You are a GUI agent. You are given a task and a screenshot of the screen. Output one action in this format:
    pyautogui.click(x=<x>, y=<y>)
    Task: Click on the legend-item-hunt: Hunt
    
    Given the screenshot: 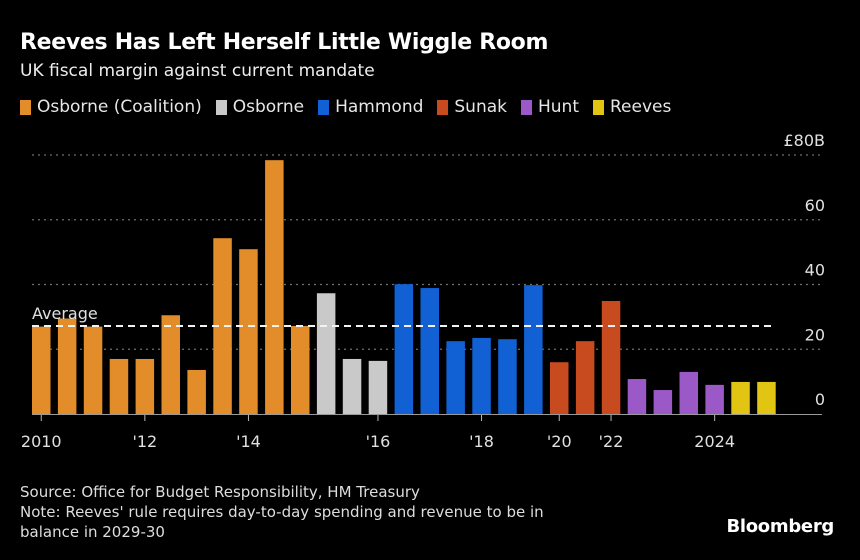 What is the action you would take?
    pyautogui.click(x=550, y=107)
    